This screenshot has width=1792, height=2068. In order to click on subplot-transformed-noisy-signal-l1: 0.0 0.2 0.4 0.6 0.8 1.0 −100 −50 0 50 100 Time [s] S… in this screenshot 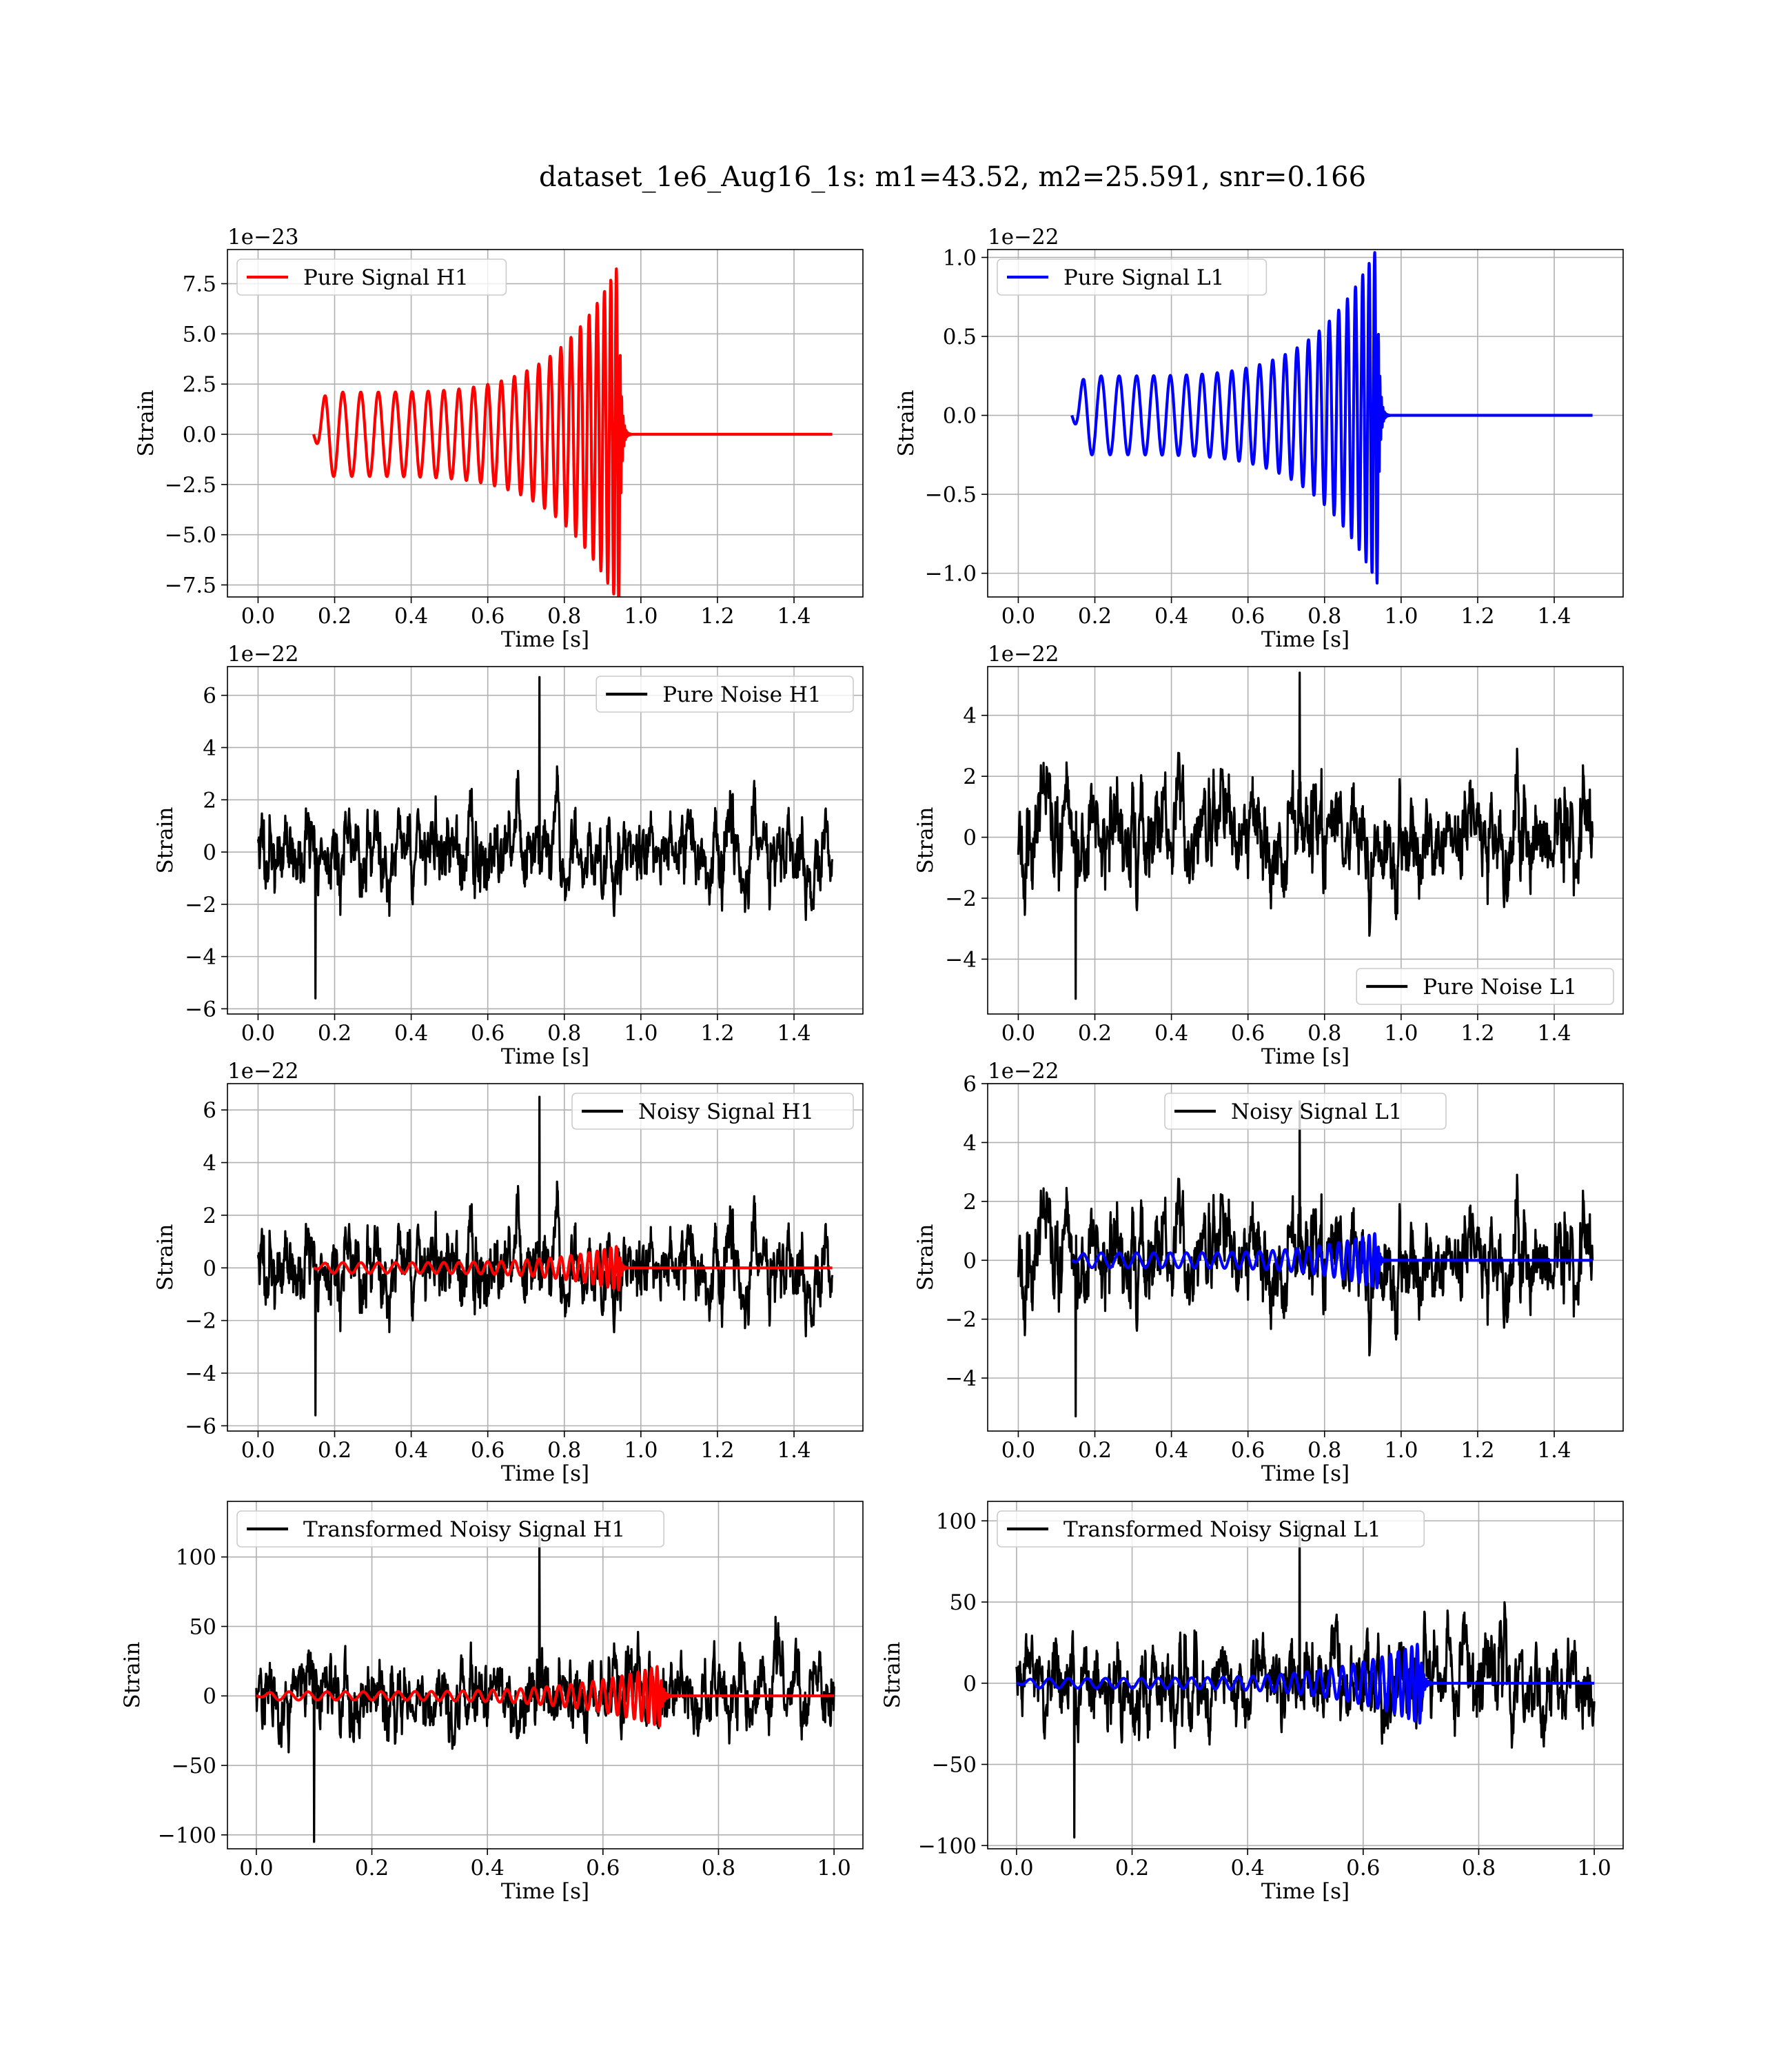, I will do `click(1252, 1702)`.